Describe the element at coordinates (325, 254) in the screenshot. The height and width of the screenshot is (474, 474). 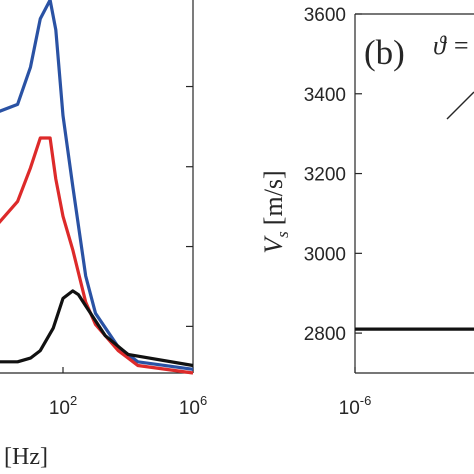
I see `panel-b-y-tick-label-1: 3000` at that location.